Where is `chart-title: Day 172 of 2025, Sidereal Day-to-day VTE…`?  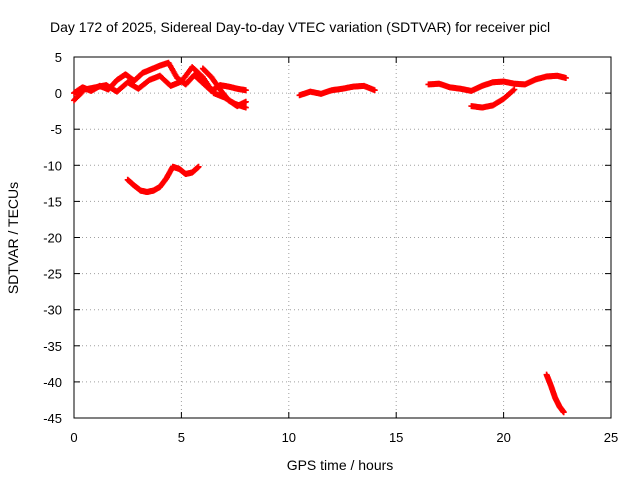
chart-title: Day 172 of 2025, Sidereal Day-to-day VTE… is located at coordinates (300, 27).